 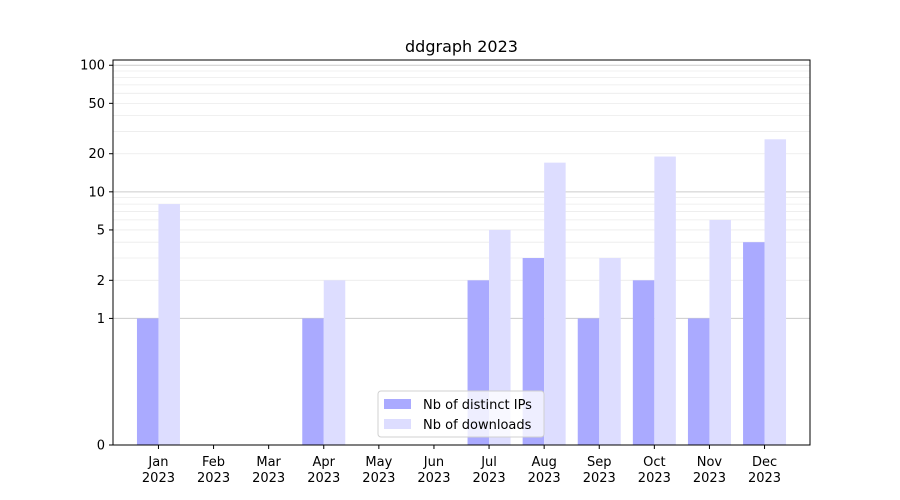 I want to click on x-tick-label: Apr 2023, so click(x=323, y=470).